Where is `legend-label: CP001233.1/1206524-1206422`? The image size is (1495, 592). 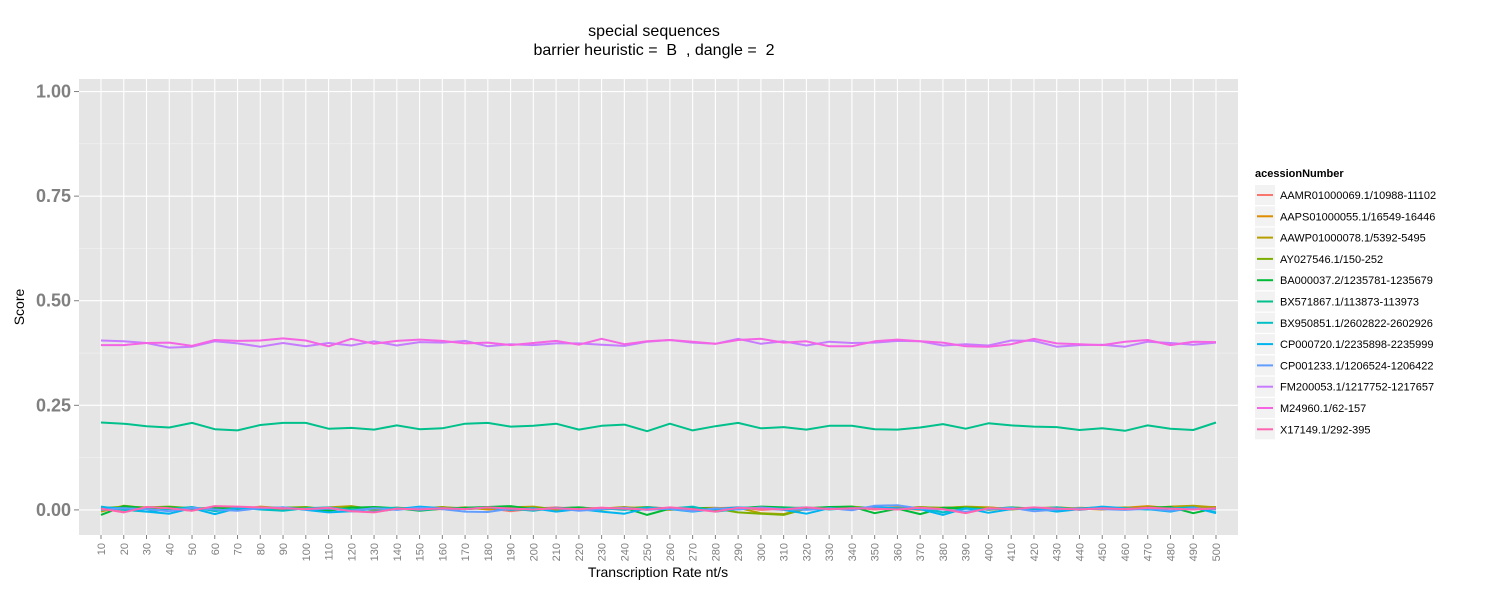
legend-label: CP001233.1/1206524-1206422 is located at coordinates (1357, 366).